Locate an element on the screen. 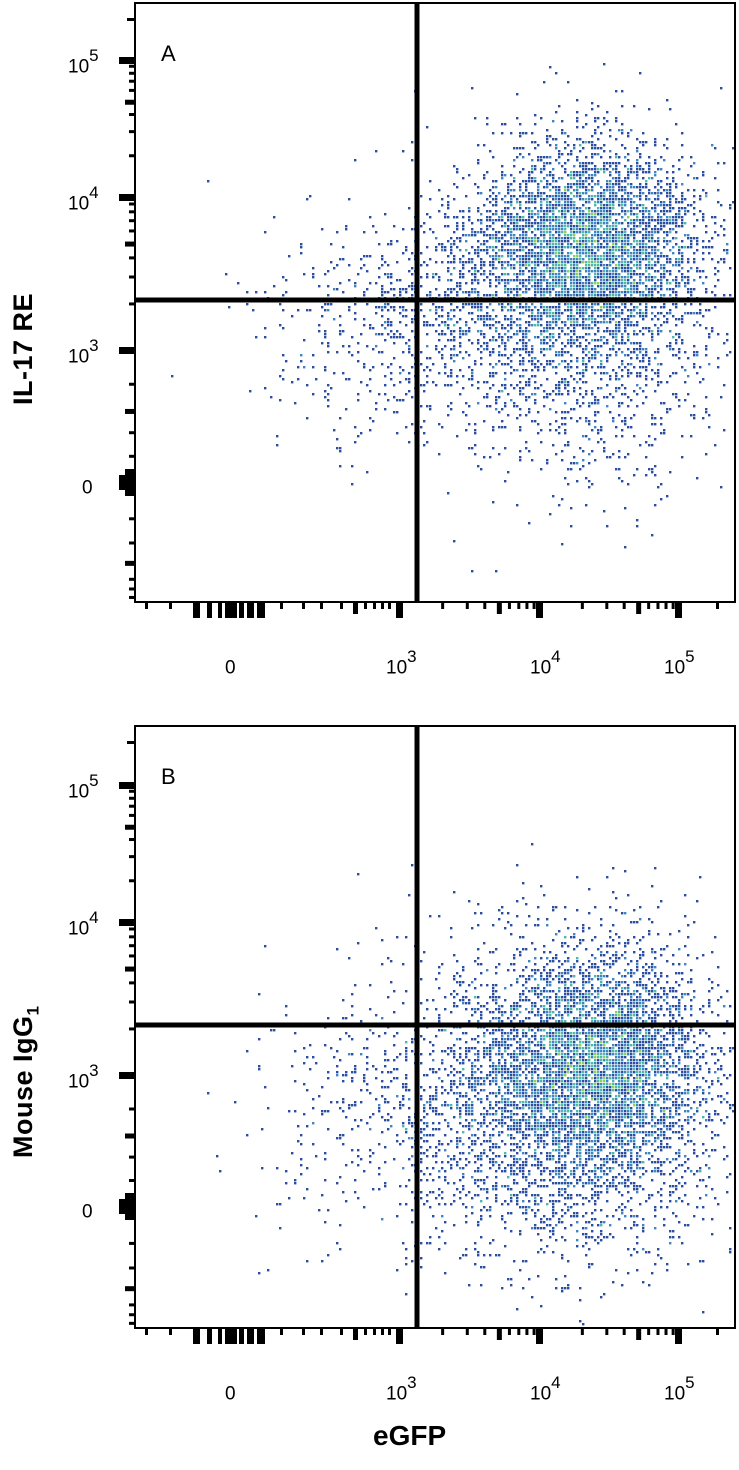 The height and width of the screenshot is (1470, 739). panel-letter-a: A is located at coordinates (168, 53).